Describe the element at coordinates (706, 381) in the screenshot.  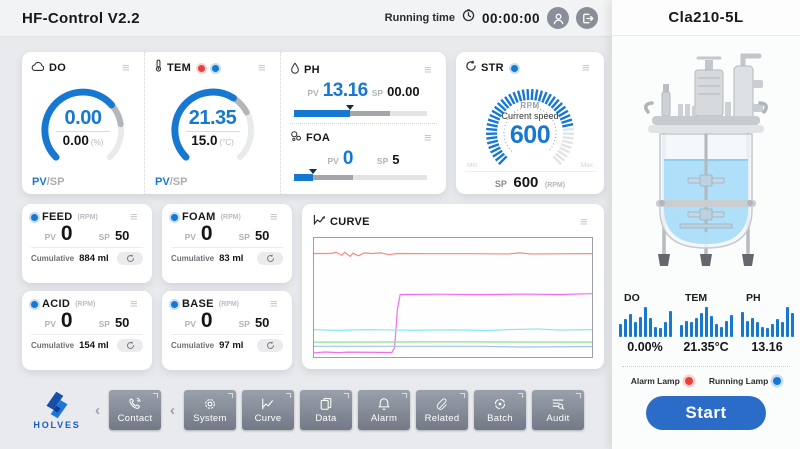
I see `lamp-row: Alarm Lamp Running Lamp` at that location.